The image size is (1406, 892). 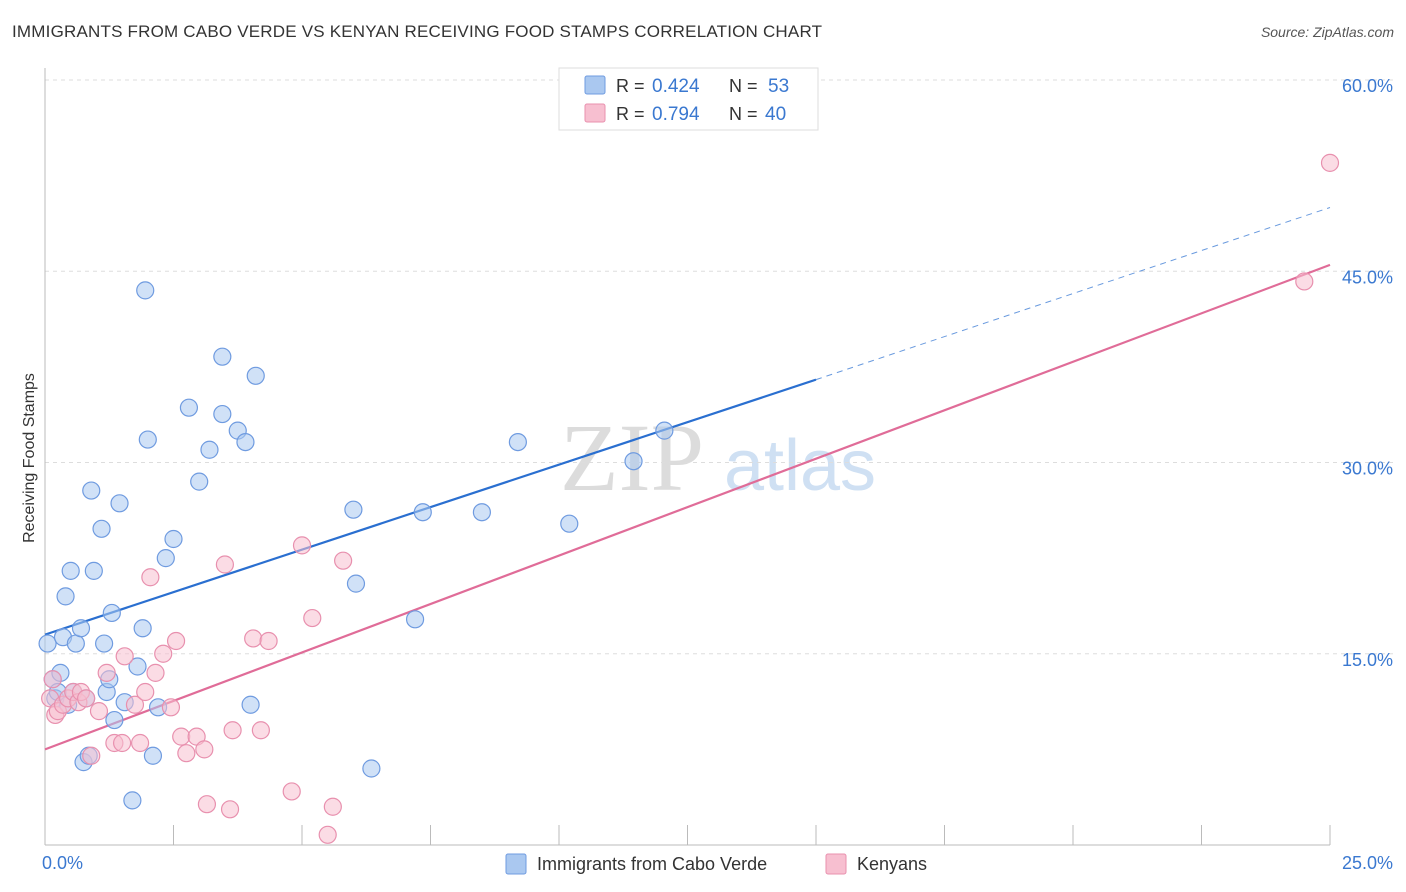 What do you see at coordinates (743, 114) in the screenshot?
I see `stats-n-label-pink: N =` at bounding box center [743, 114].